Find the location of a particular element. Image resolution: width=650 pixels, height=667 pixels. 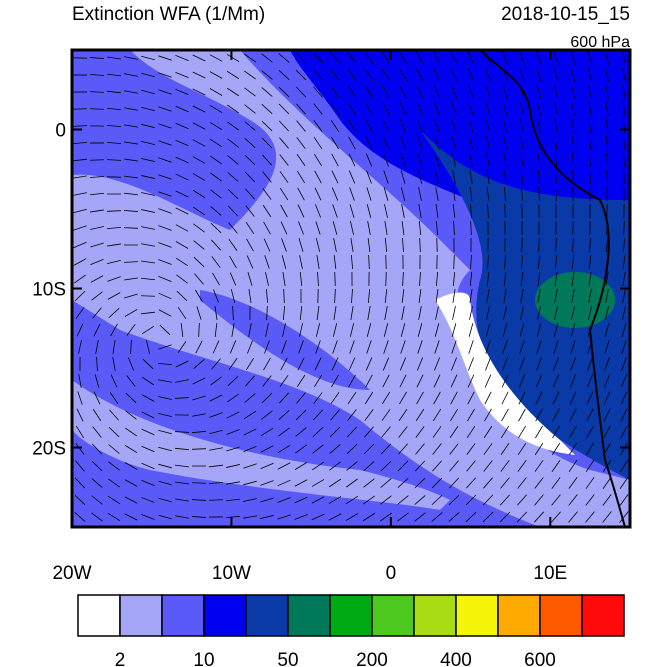

colorbar-label: 2 is located at coordinates (120, 658).